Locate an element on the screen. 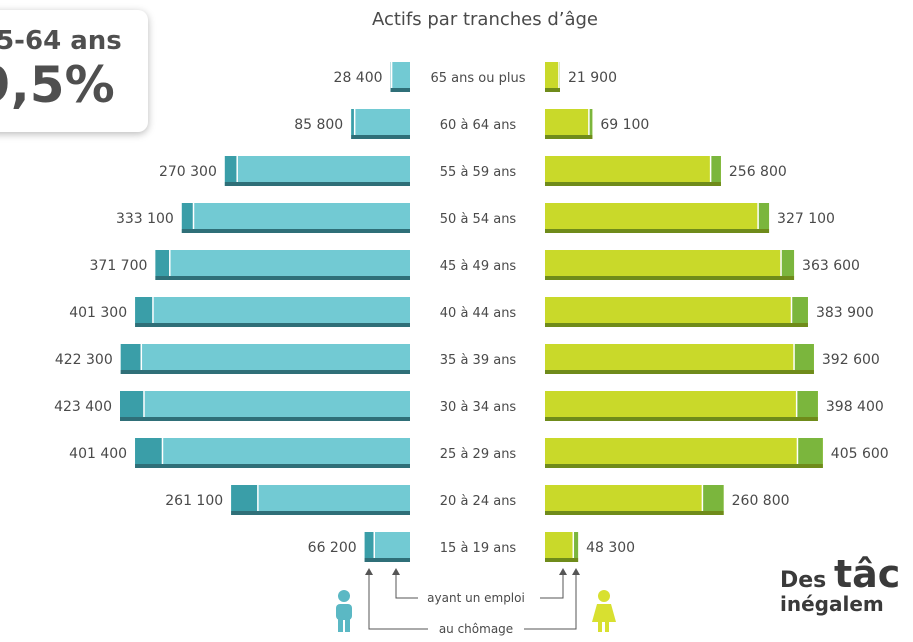 This screenshot has height=642, width=913. age-group-label: 25 à 29 ans is located at coordinates (478, 454).